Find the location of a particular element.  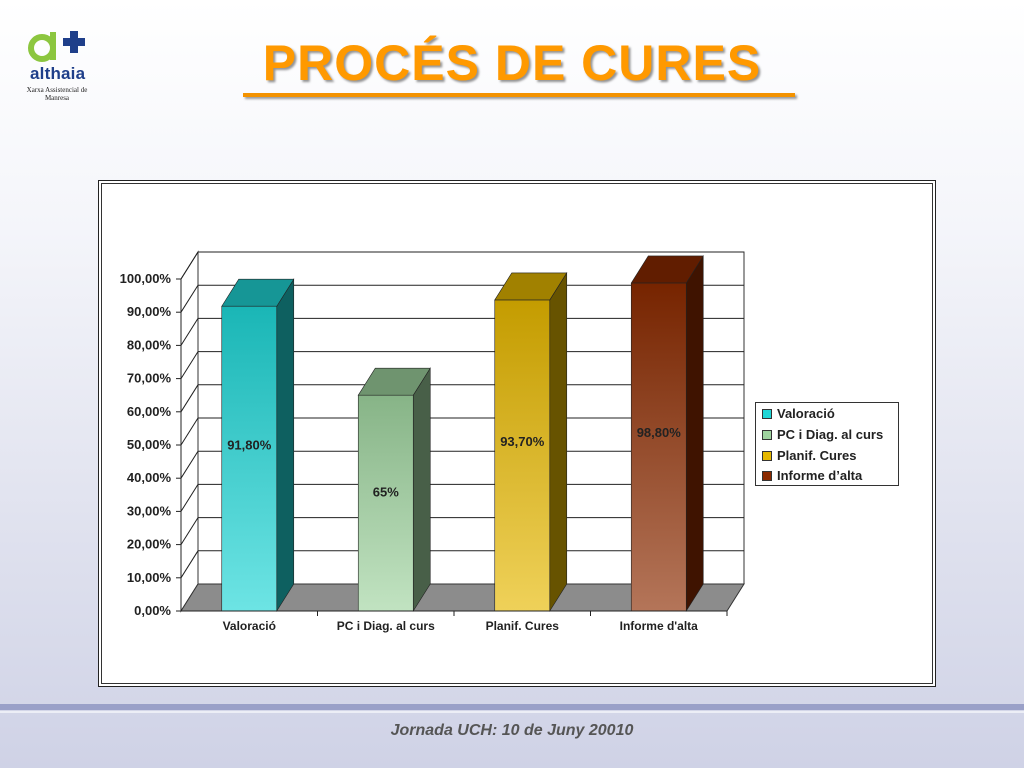

logo-name: althaia is located at coordinates (58, 73).